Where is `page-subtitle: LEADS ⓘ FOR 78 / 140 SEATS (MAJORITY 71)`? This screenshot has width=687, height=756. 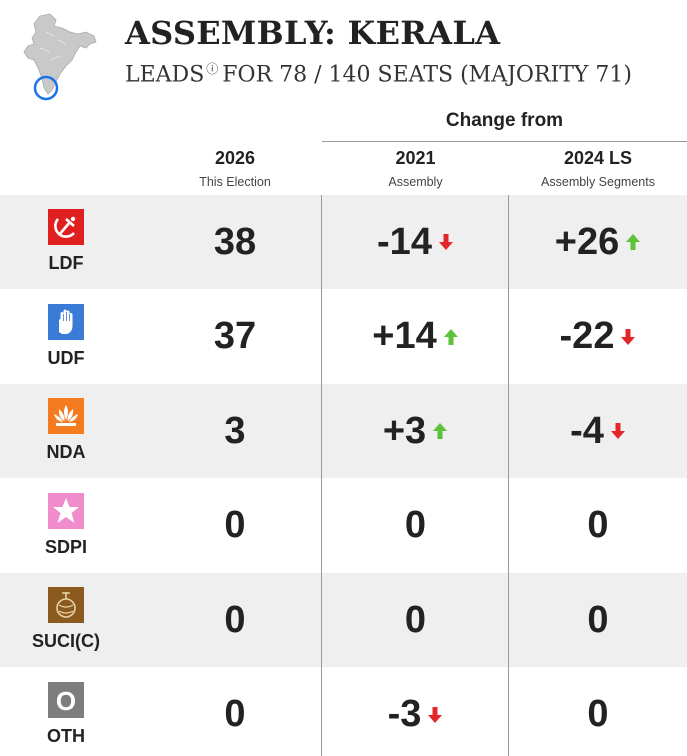
page-subtitle: LEADS ⓘ FOR 78 / 140 SEATS (MAJORITY 71) is located at coordinates (378, 73).